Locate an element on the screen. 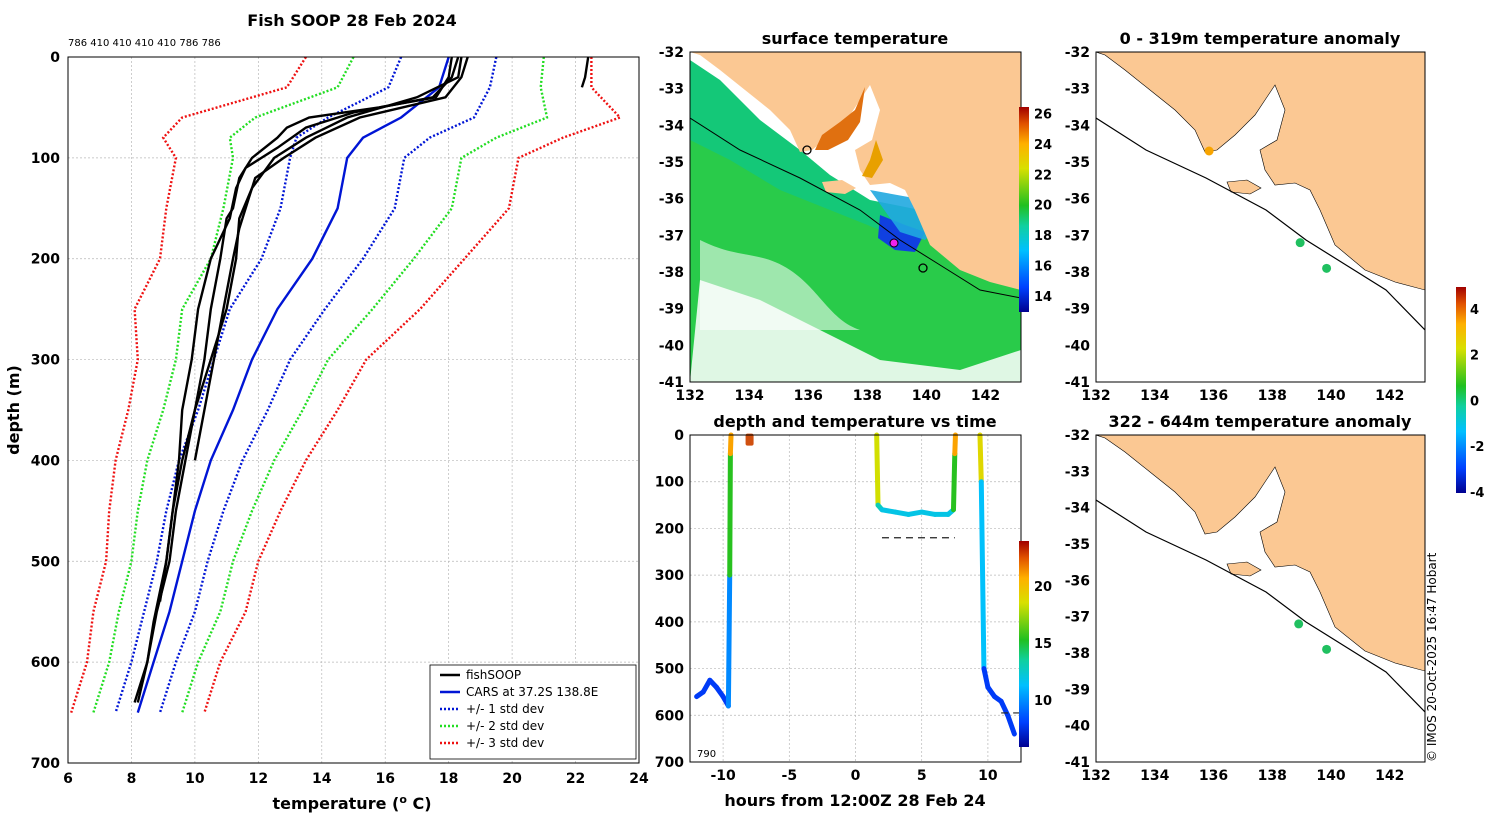  anomaly-upper-land is located at coordinates (1260, 171).